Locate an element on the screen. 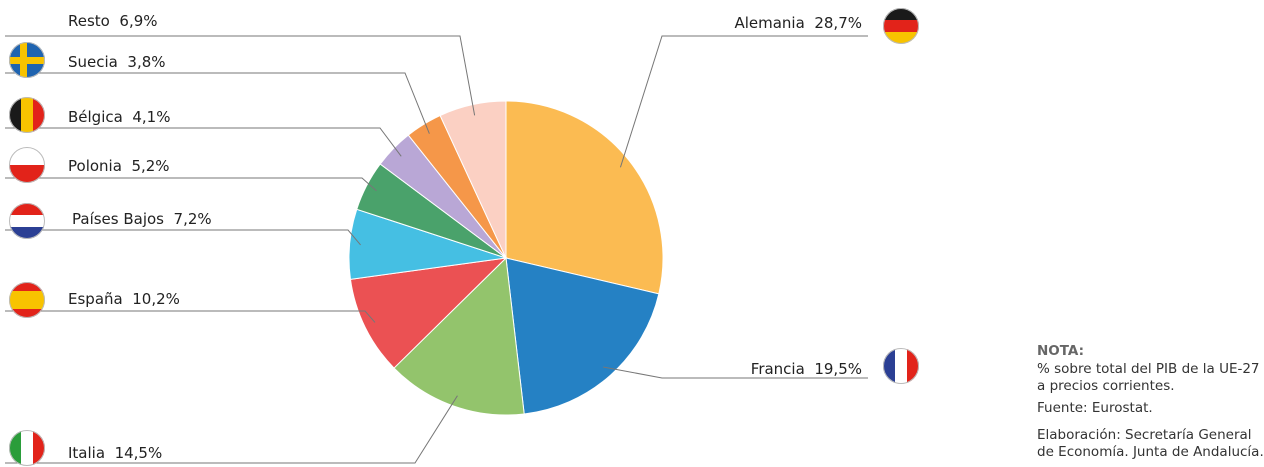 The width and height of the screenshot is (1264, 467). credits-text: Secretaría General is located at coordinates (1188, 435).